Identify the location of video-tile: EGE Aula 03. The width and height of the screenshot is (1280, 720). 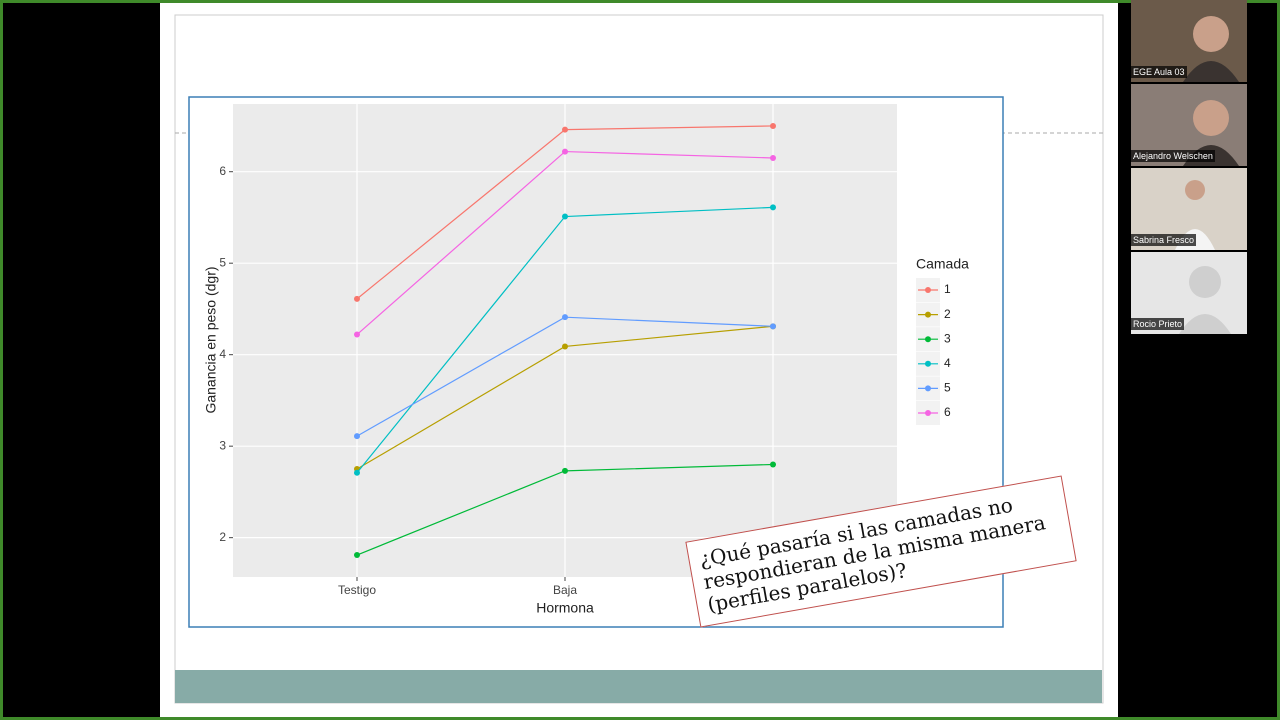
(1189, 41).